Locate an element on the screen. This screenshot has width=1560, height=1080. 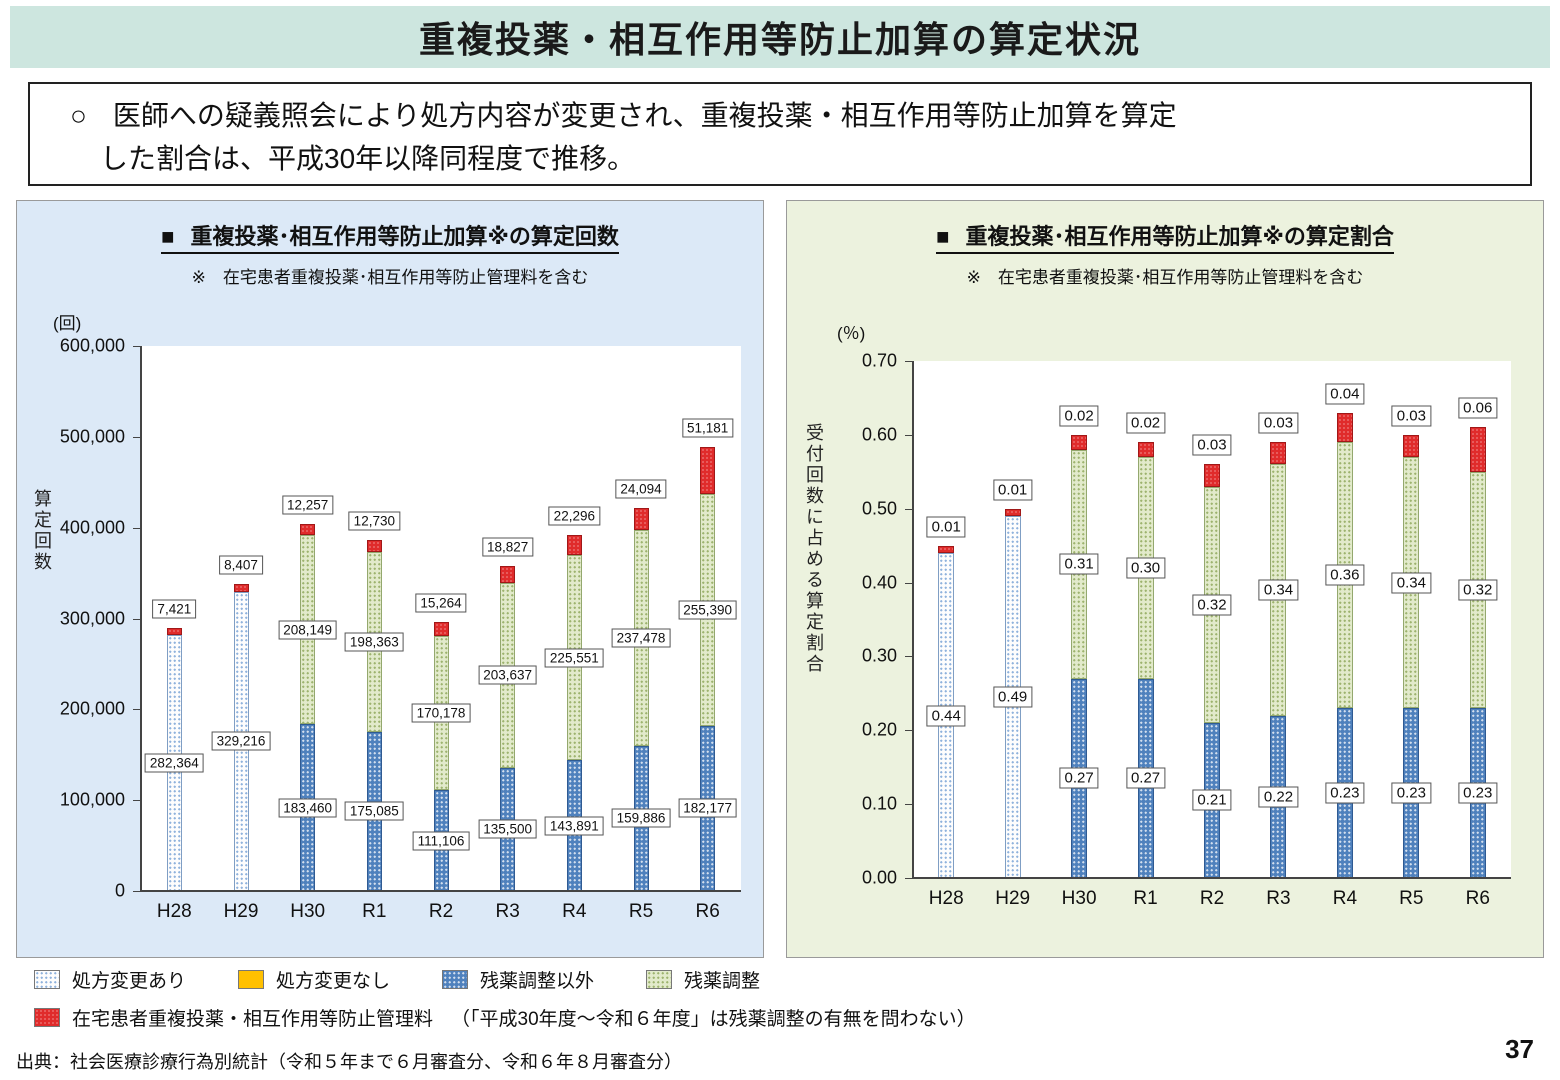
dotted-swatch-icon is located at coordinates (47, 979).